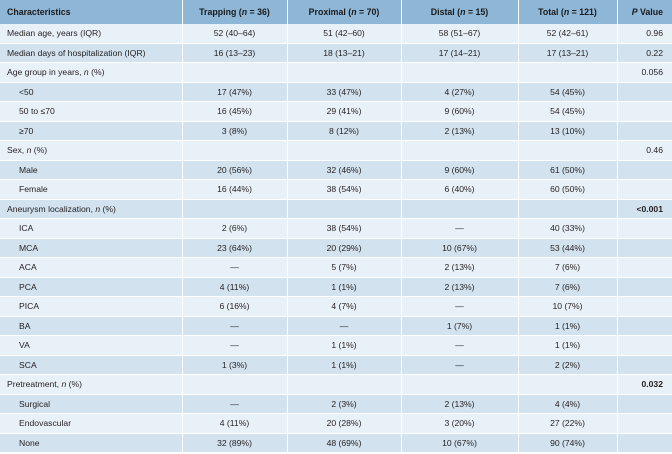 Image resolution: width=672 pixels, height=454 pixels. I want to click on cell-trapping: 16 (44%), so click(235, 189).